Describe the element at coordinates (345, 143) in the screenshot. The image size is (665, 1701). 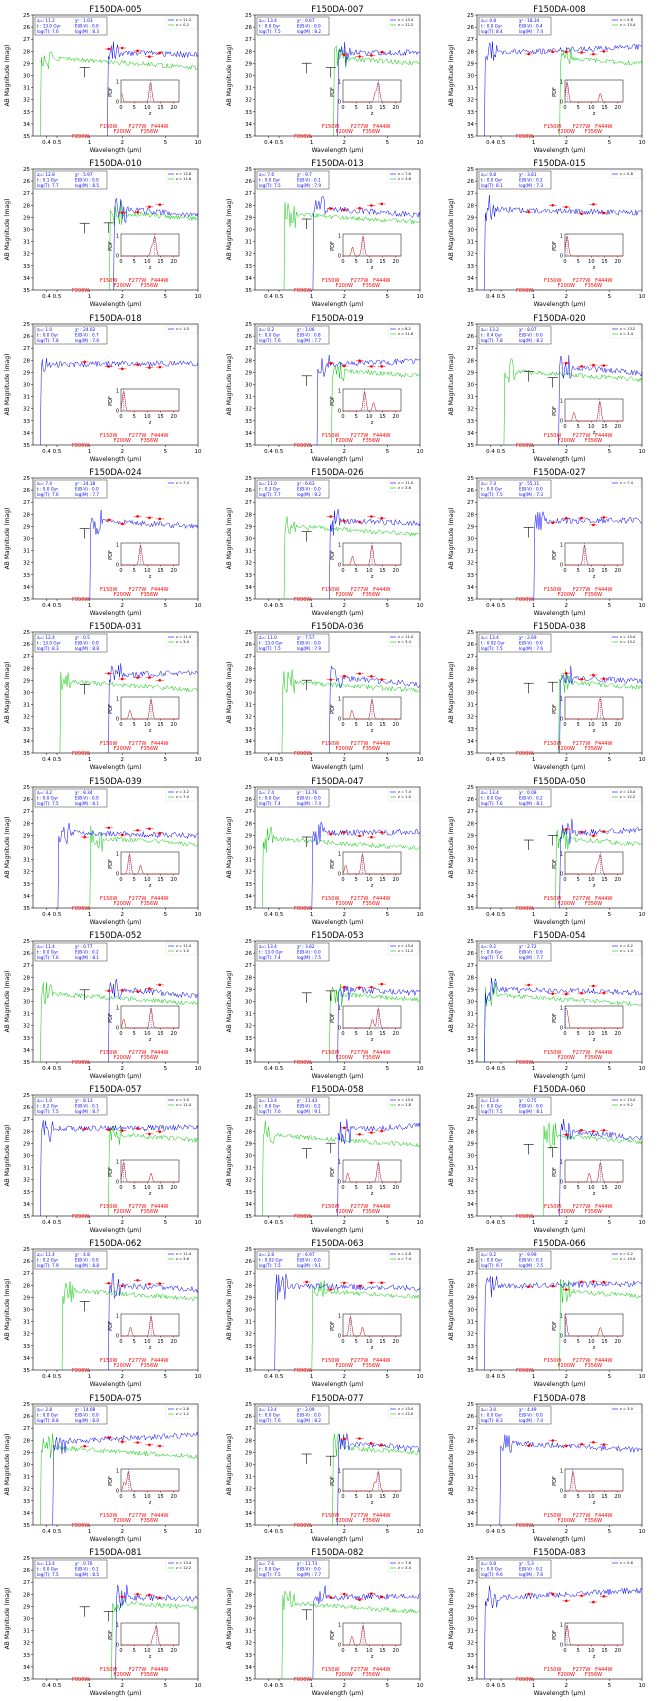
I see `x-tick-label: 2` at that location.